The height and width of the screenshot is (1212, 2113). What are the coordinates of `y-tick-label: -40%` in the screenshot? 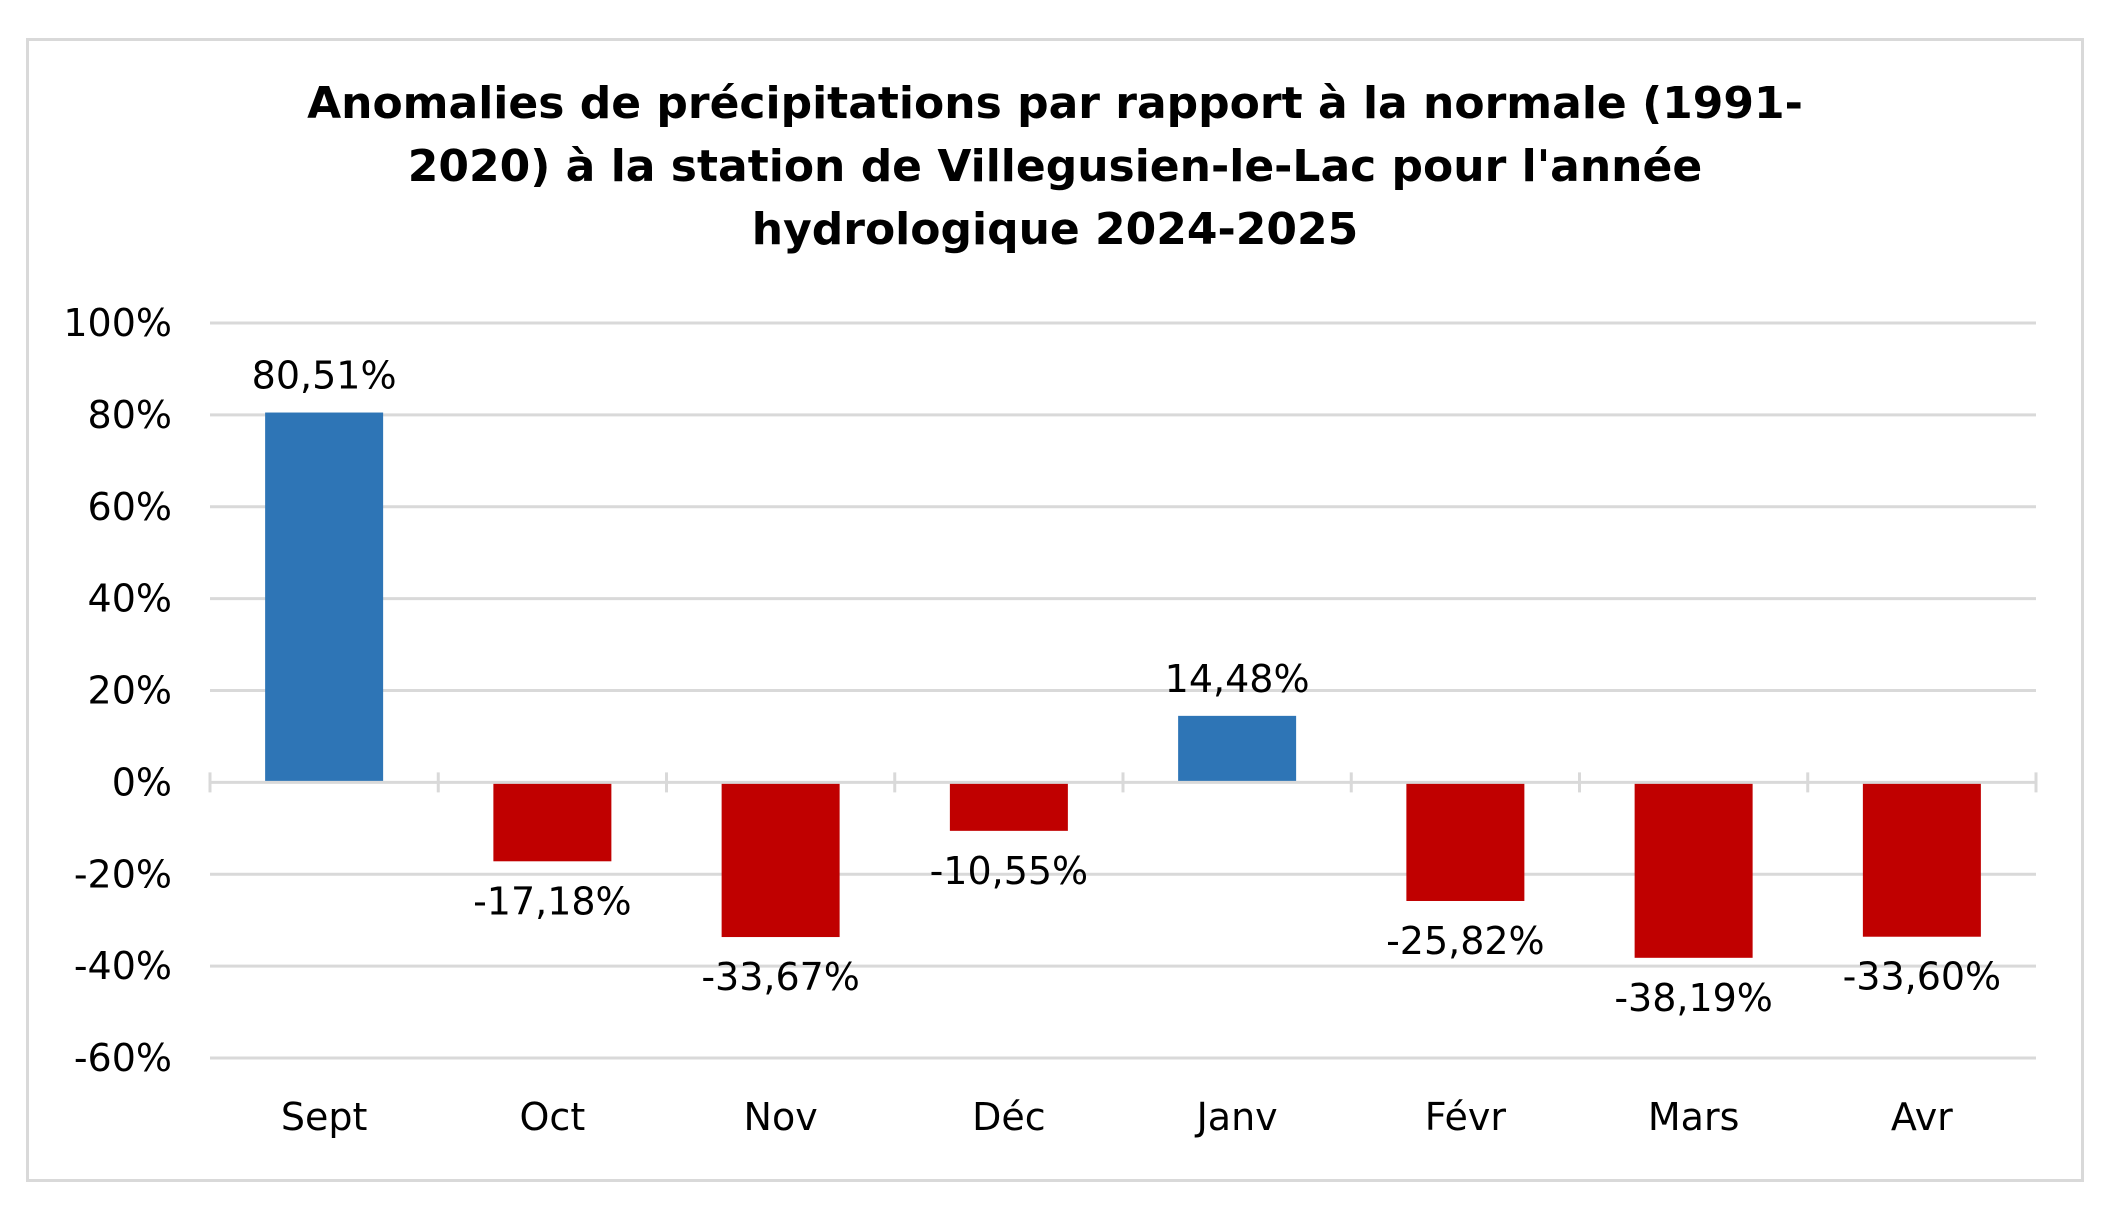 It's located at (123, 966).